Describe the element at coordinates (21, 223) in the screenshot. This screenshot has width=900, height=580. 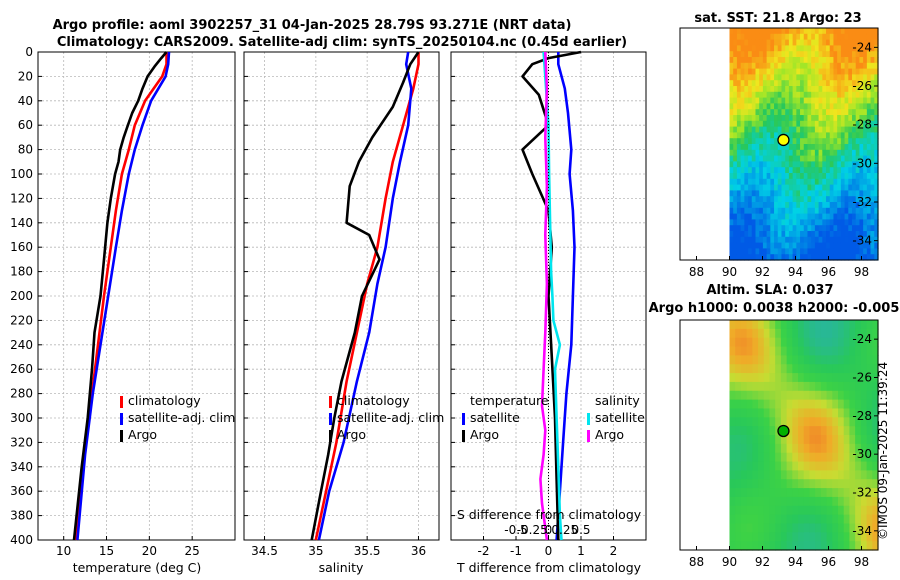
I see `y-tick-label: 140` at that location.